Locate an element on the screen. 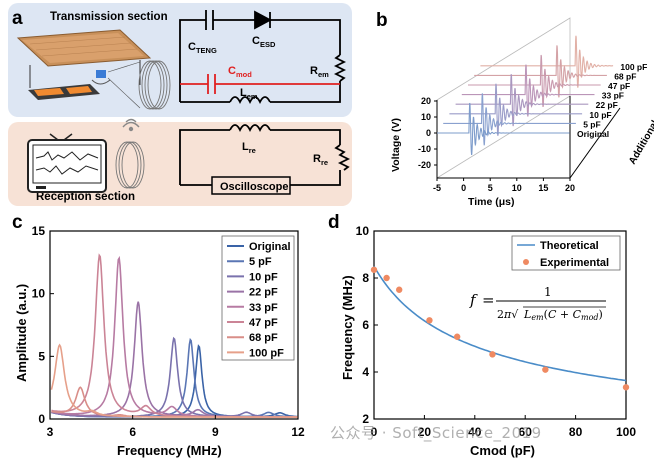 Image resolution: width=654 pixels, height=460 pixels. b-y-tick-label: 10 is located at coordinates (426, 117).